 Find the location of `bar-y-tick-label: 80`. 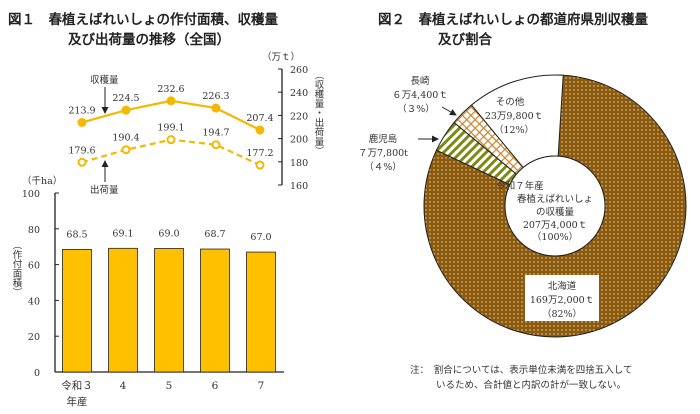

bar-y-tick-label: 80 is located at coordinates (34, 230).